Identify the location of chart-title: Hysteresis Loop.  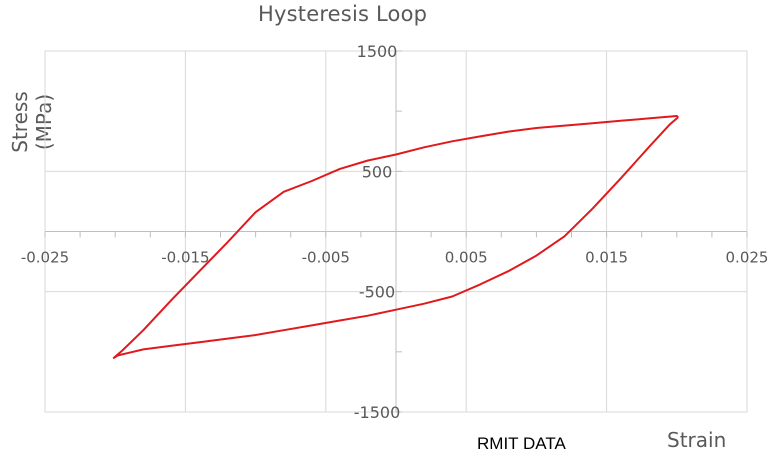
(343, 14).